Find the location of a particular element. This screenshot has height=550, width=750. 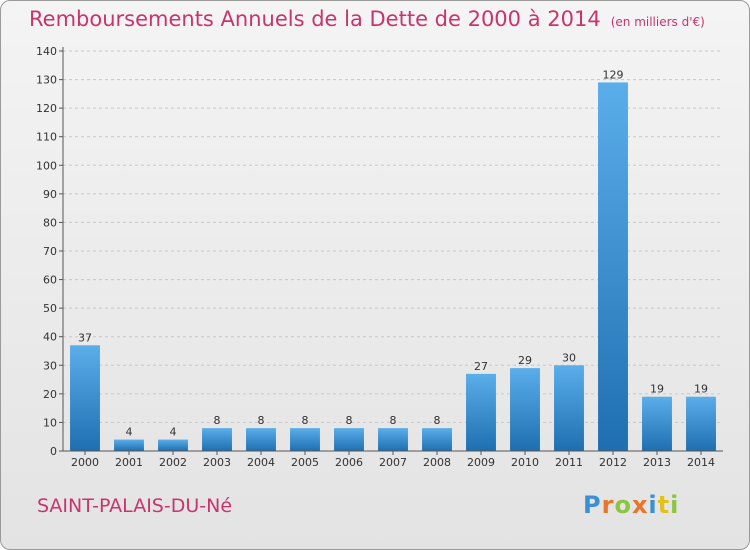

bar-2001 is located at coordinates (129, 445).